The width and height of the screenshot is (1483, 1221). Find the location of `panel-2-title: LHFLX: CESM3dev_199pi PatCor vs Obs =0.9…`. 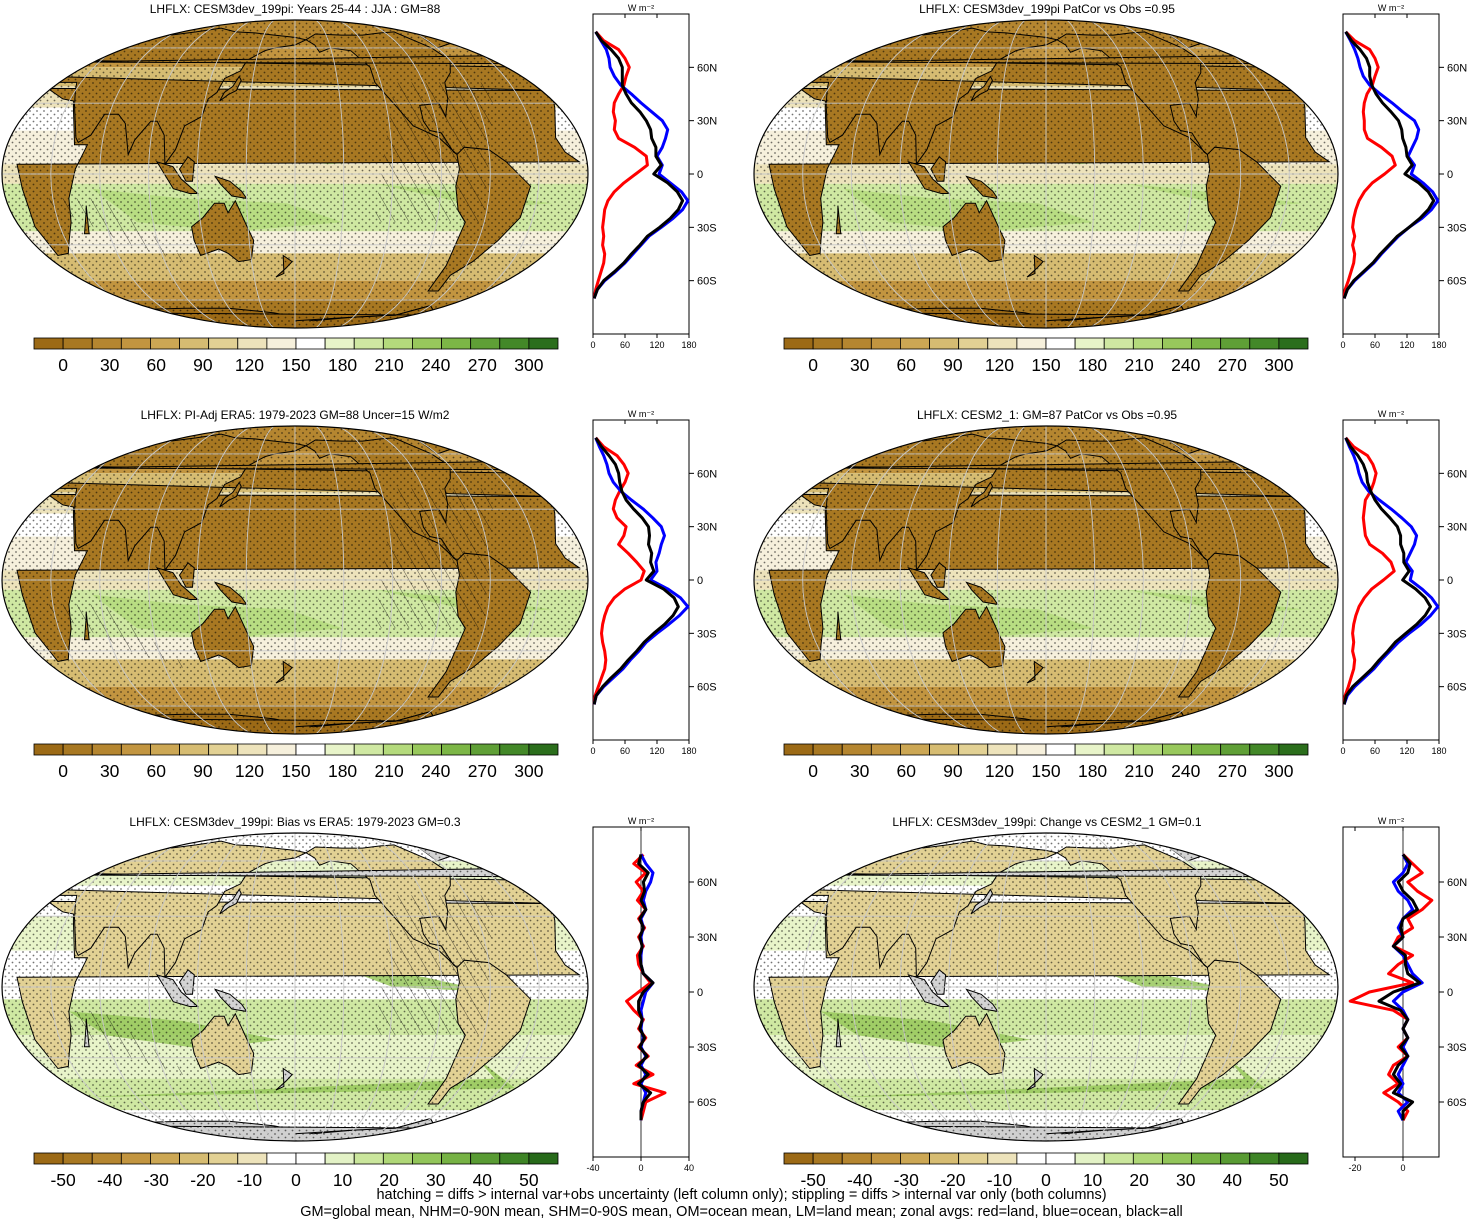

panel-2-title: LHFLX: CESM3dev_199pi PatCor vs Obs =0.9… is located at coordinates (1047, 9).